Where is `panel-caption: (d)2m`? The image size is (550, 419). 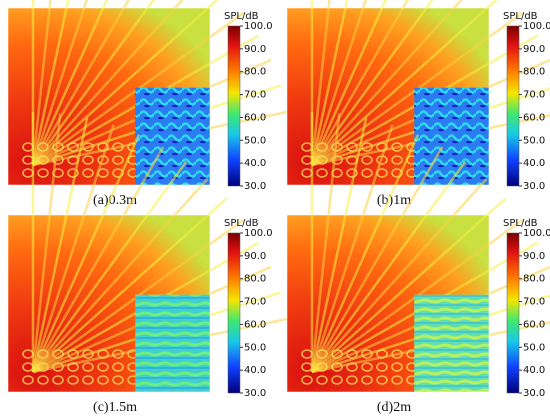
panel-caption: (d)2m is located at coordinates (394, 407).